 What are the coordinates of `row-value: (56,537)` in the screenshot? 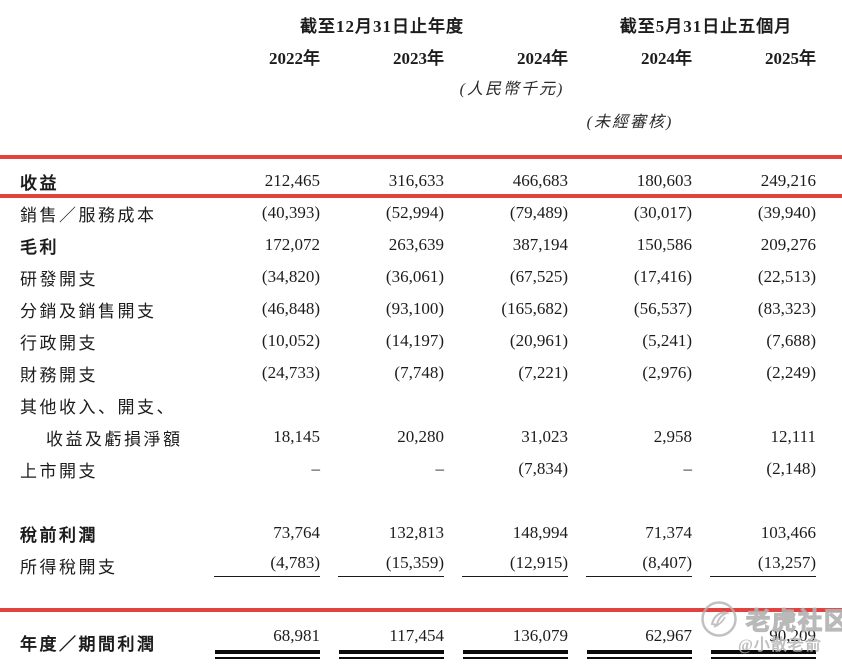 It's located at (662, 308).